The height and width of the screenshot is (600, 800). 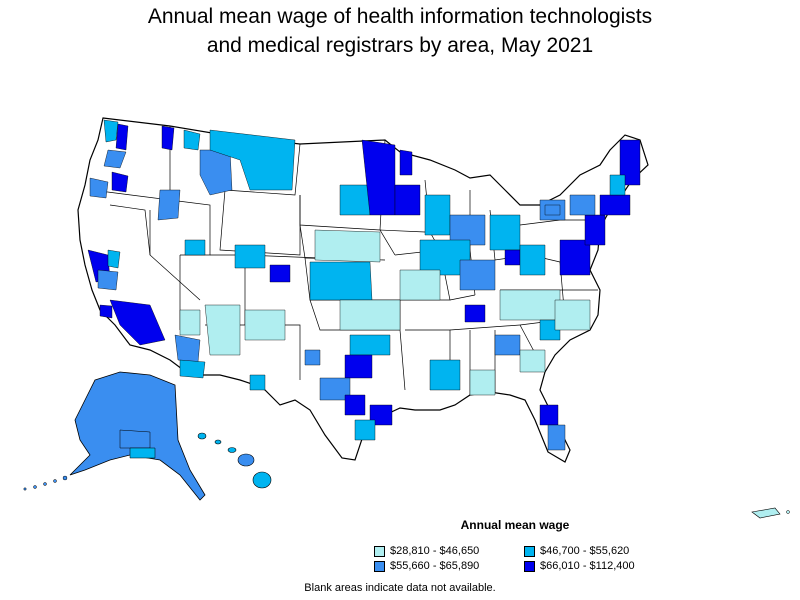 What do you see at coordinates (400, 45) in the screenshot?
I see `map-title-line-2: and medical registrars by area, May 2021` at bounding box center [400, 45].